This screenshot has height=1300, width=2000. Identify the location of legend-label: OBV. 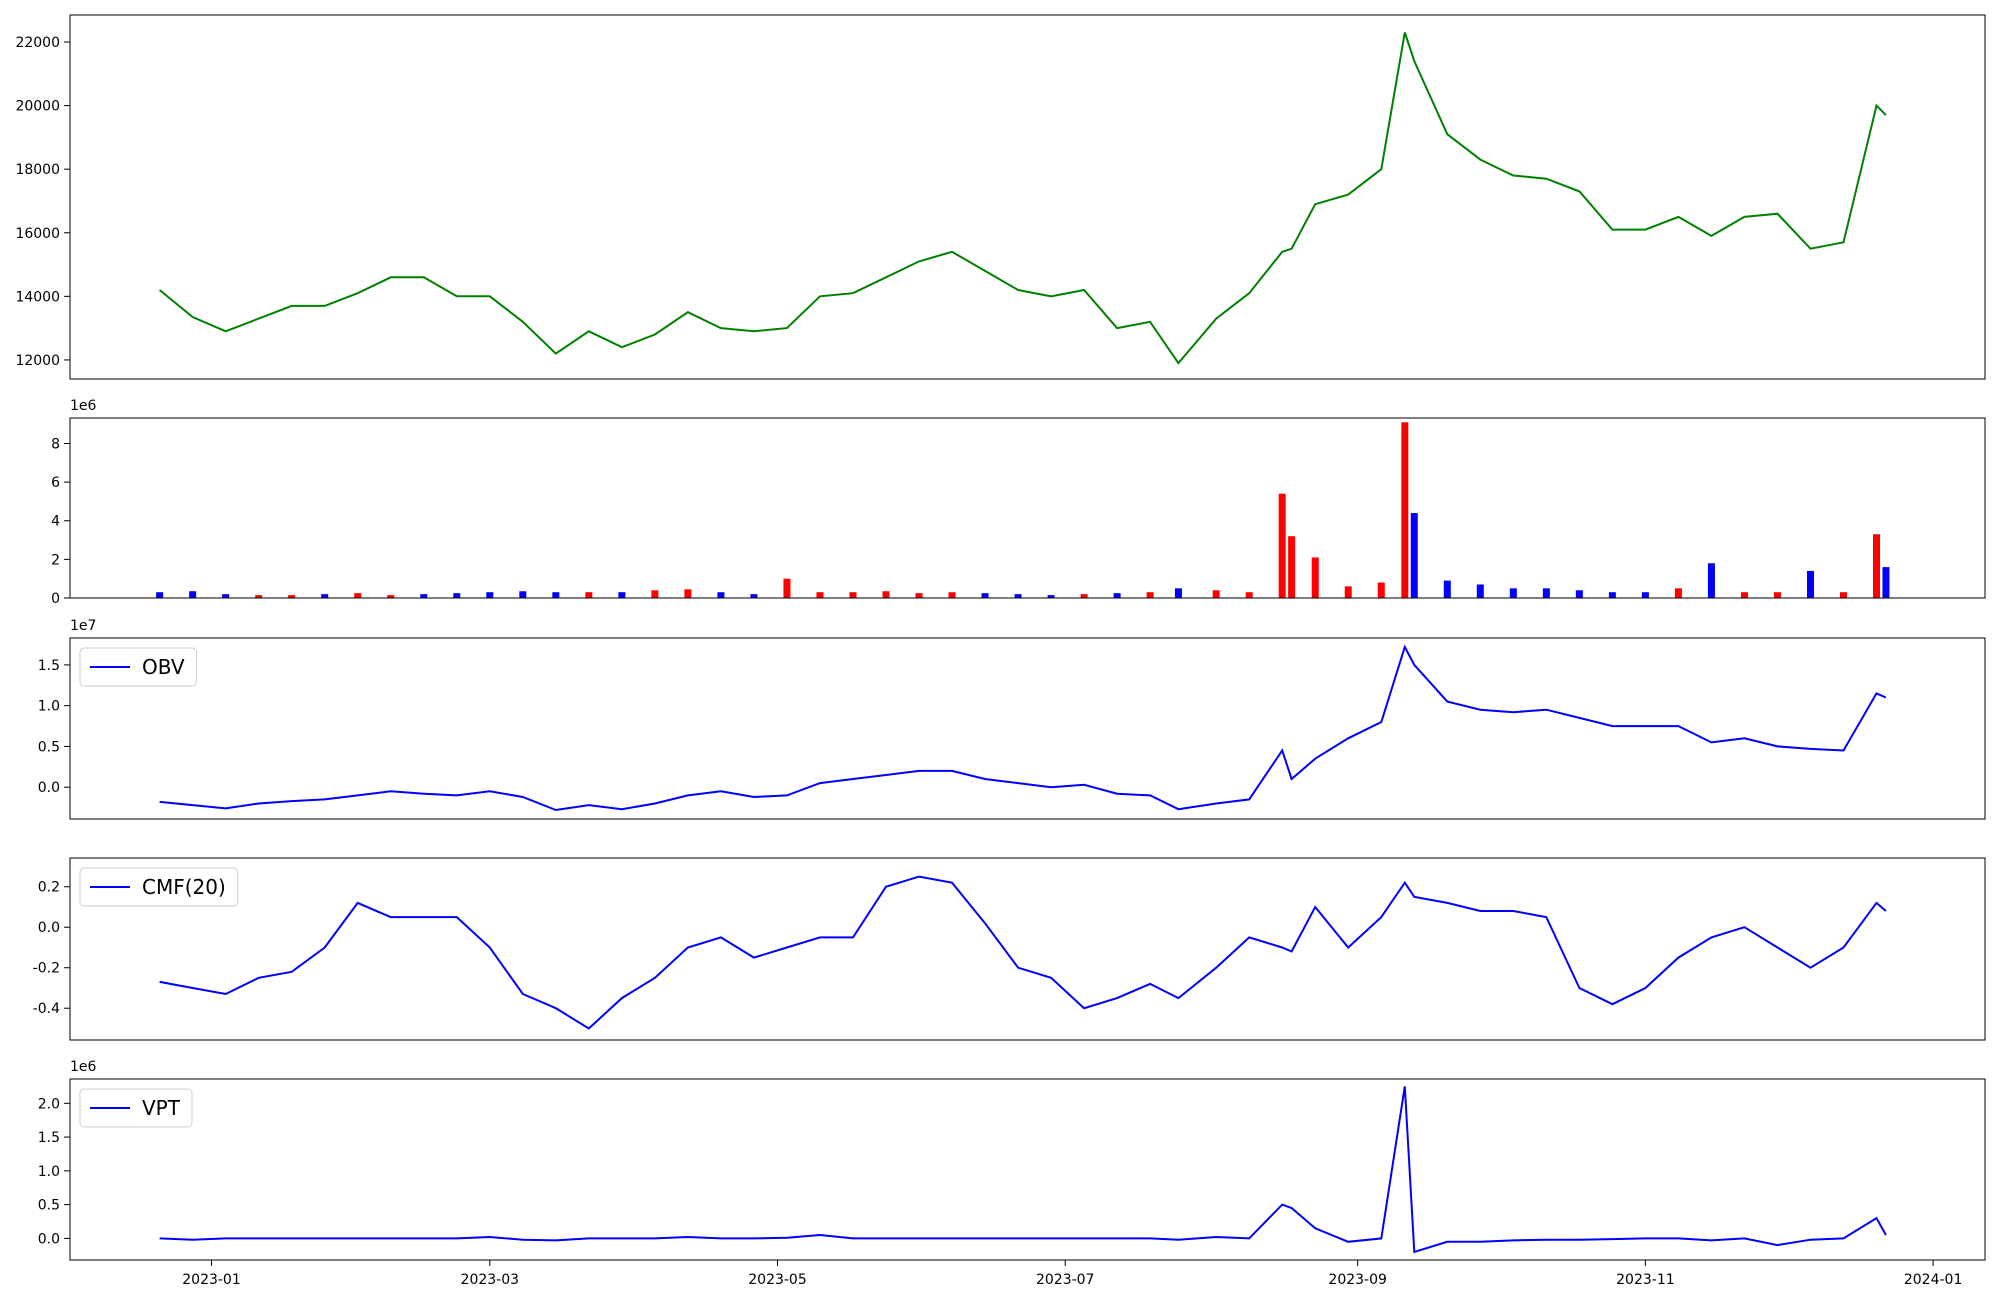
(163, 667).